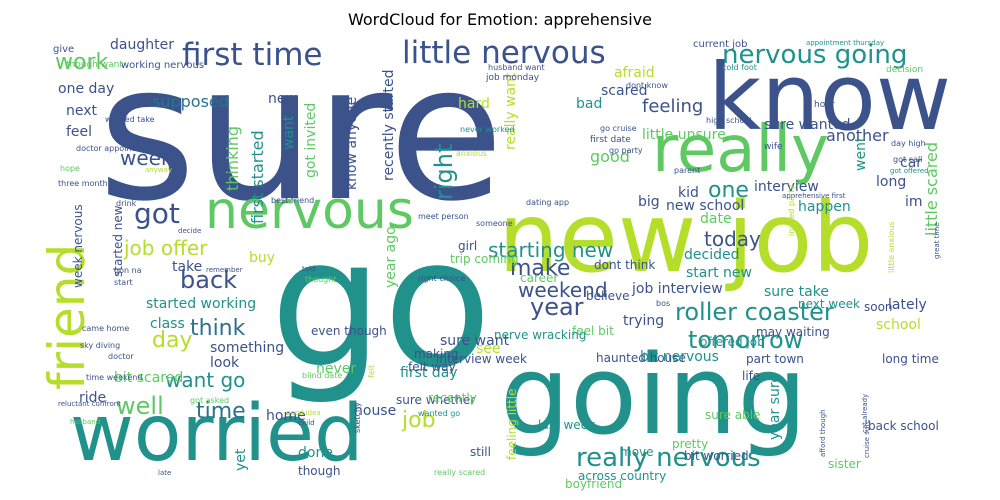 The height and width of the screenshot is (500, 1000). What do you see at coordinates (732, 342) in the screenshot?
I see `word: offered job` at bounding box center [732, 342].